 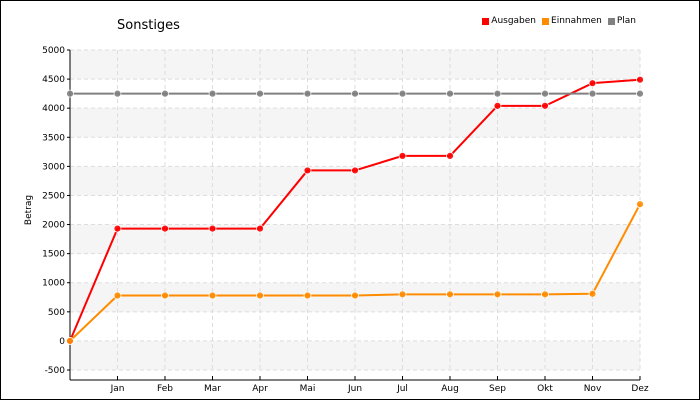 What do you see at coordinates (497, 389) in the screenshot?
I see `x-tick-label: Sep` at bounding box center [497, 389].